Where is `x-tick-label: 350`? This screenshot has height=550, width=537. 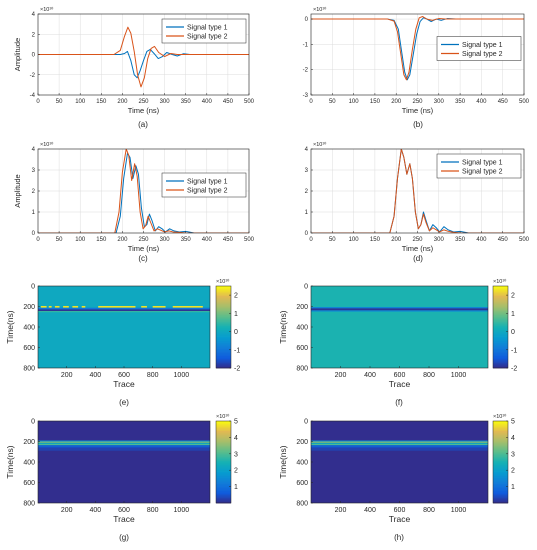 x-tick-label: 350 is located at coordinates (460, 240).